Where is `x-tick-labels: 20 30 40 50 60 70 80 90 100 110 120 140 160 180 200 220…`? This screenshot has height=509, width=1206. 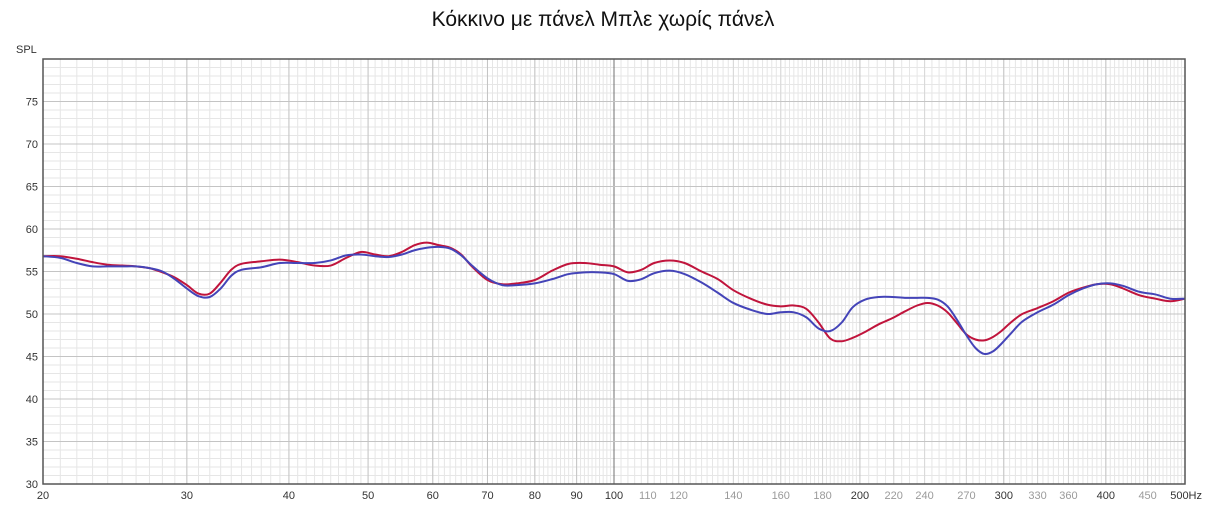
x-tick-labels: 20 30 40 50 60 70 80 90 100 110 120 140 160 180 200 220… is located at coordinates (619, 496).